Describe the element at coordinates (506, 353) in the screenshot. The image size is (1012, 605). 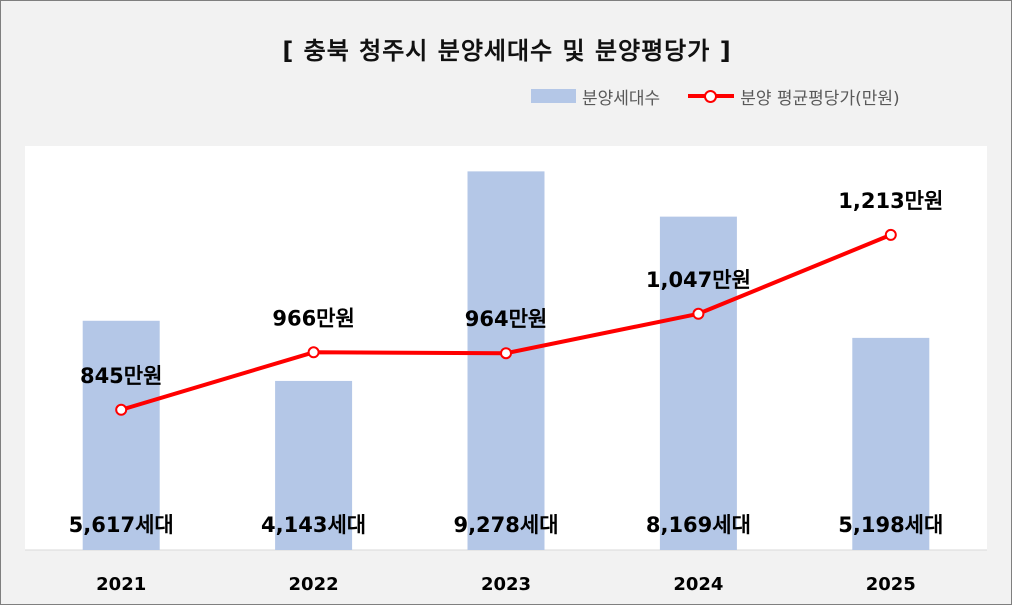
I see `line-point-2023` at that location.